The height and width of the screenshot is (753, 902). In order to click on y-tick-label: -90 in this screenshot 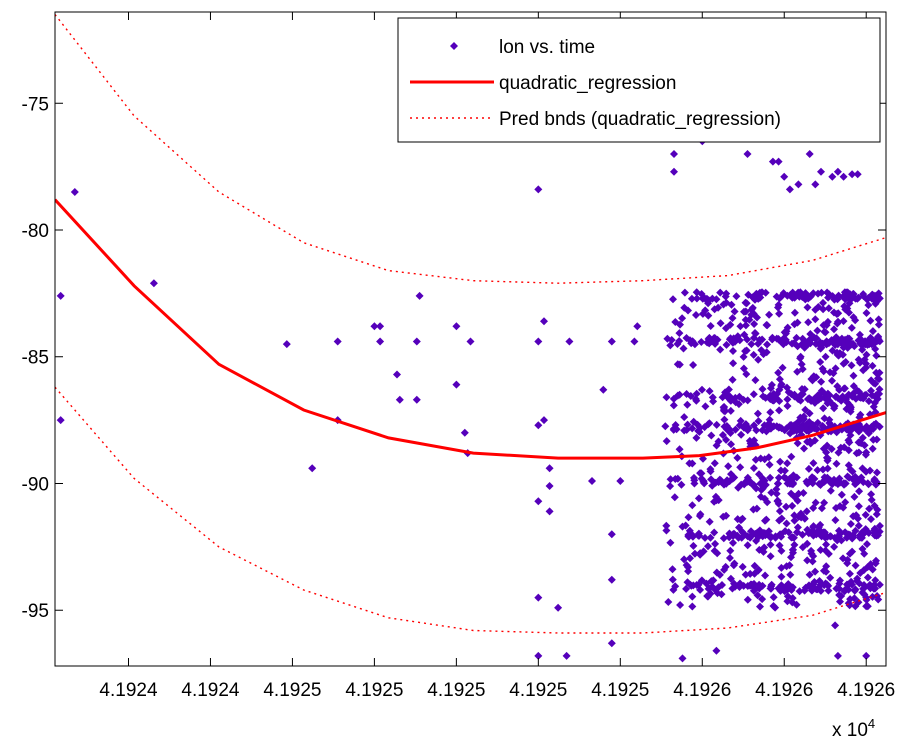, I will do `click(35, 484)`.